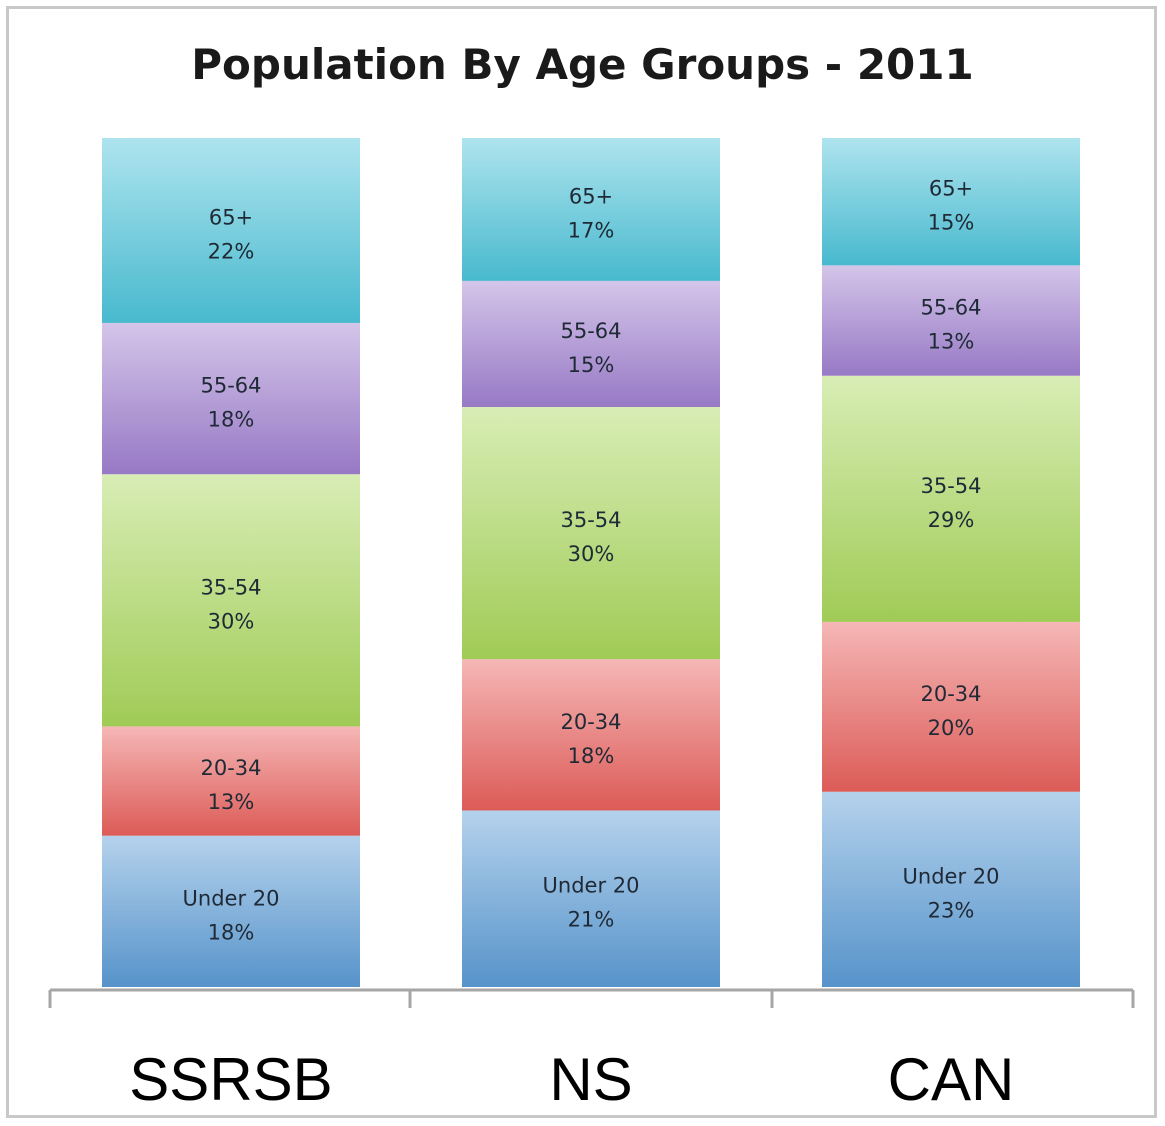 Image resolution: width=1165 pixels, height=1126 pixels. I want to click on category-label-ssrsb: SSRSB, so click(230, 1079).